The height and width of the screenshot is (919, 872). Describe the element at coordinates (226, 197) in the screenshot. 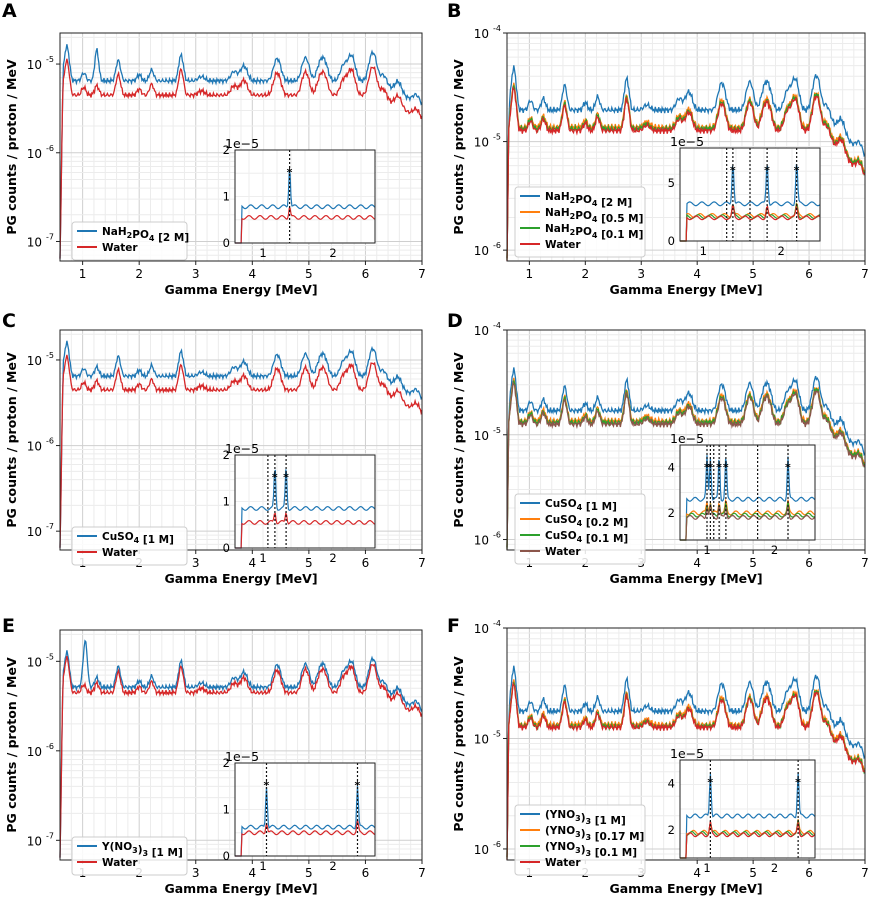

I see `inset-y-tick-label: 1` at that location.